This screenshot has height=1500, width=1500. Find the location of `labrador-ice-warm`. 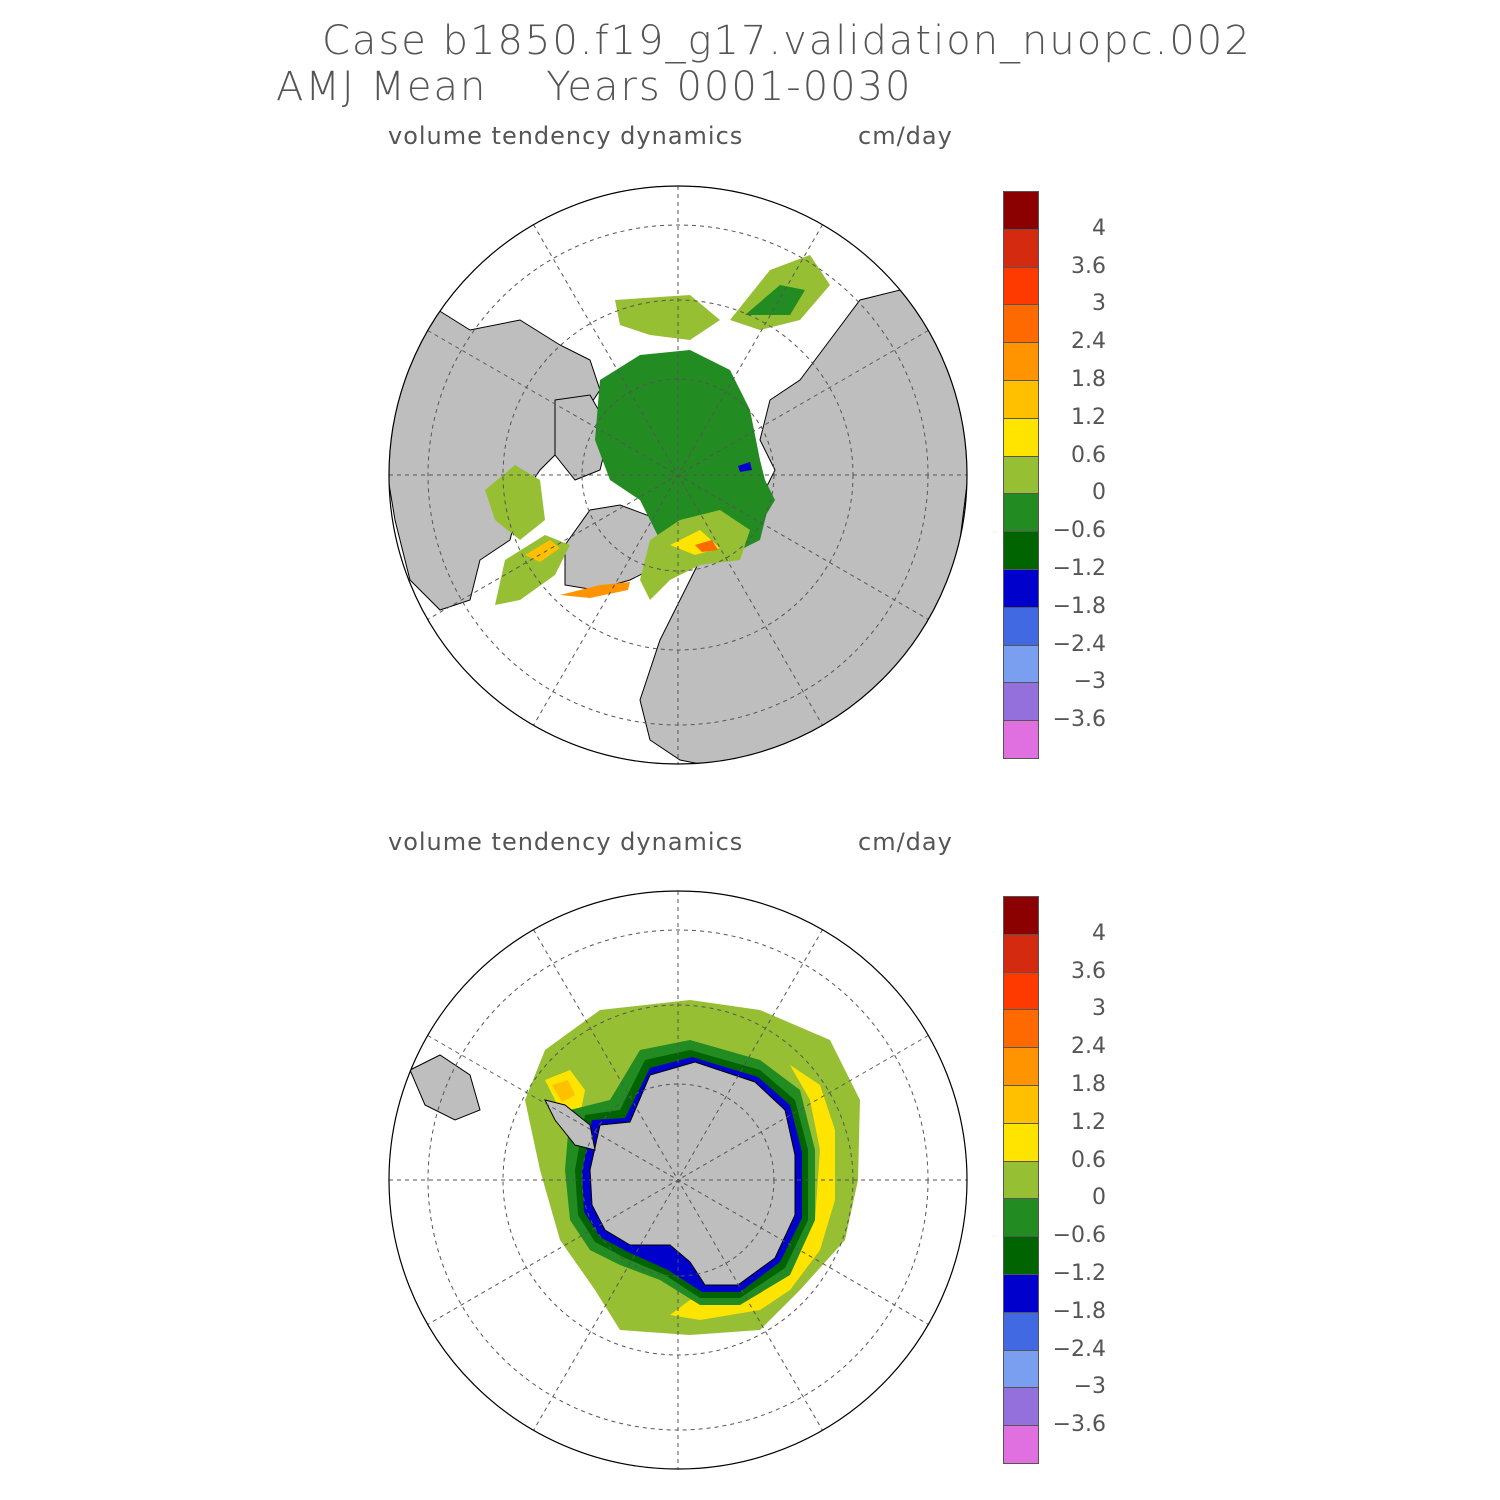

labrador-ice-warm is located at coordinates (542, 551).